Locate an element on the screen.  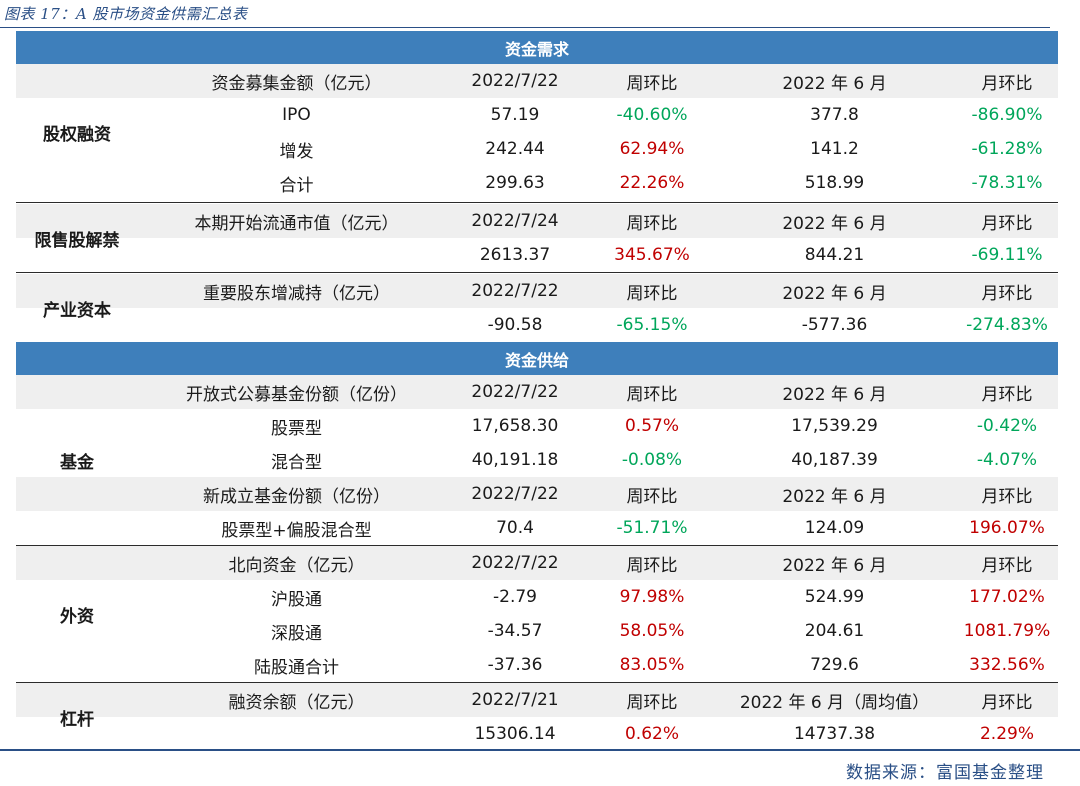
week-value: 299.63 is located at coordinates (515, 183).